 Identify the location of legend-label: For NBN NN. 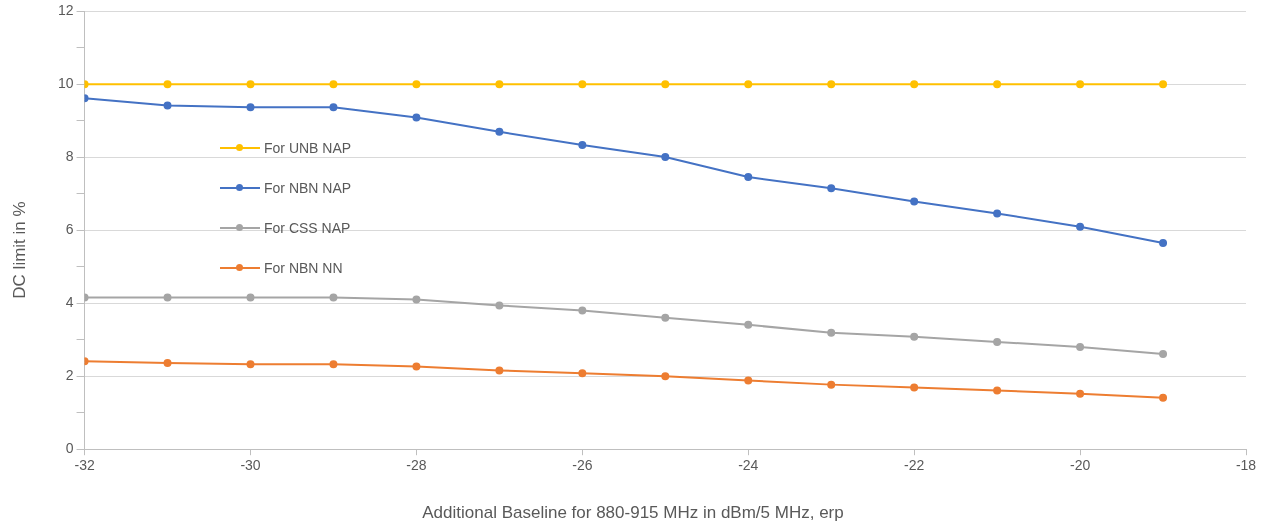
(303, 268).